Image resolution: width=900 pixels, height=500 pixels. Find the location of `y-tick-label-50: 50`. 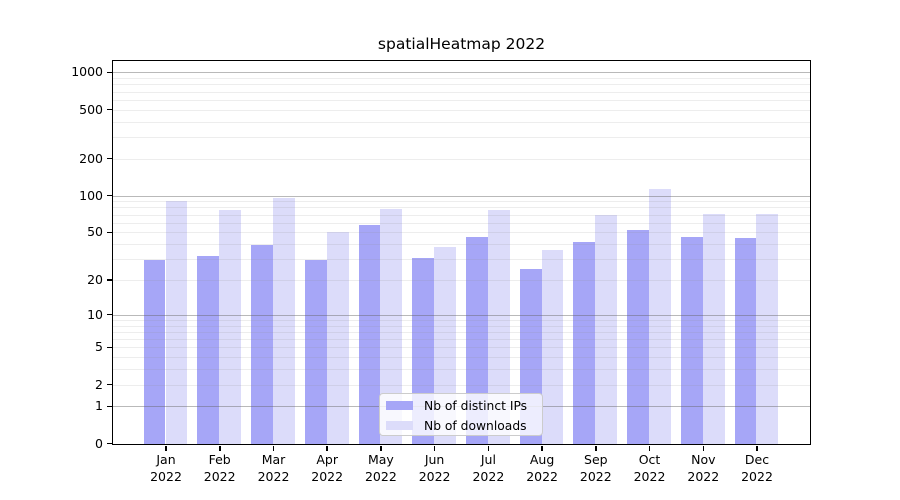

y-tick-label-50: 50 is located at coordinates (95, 232).